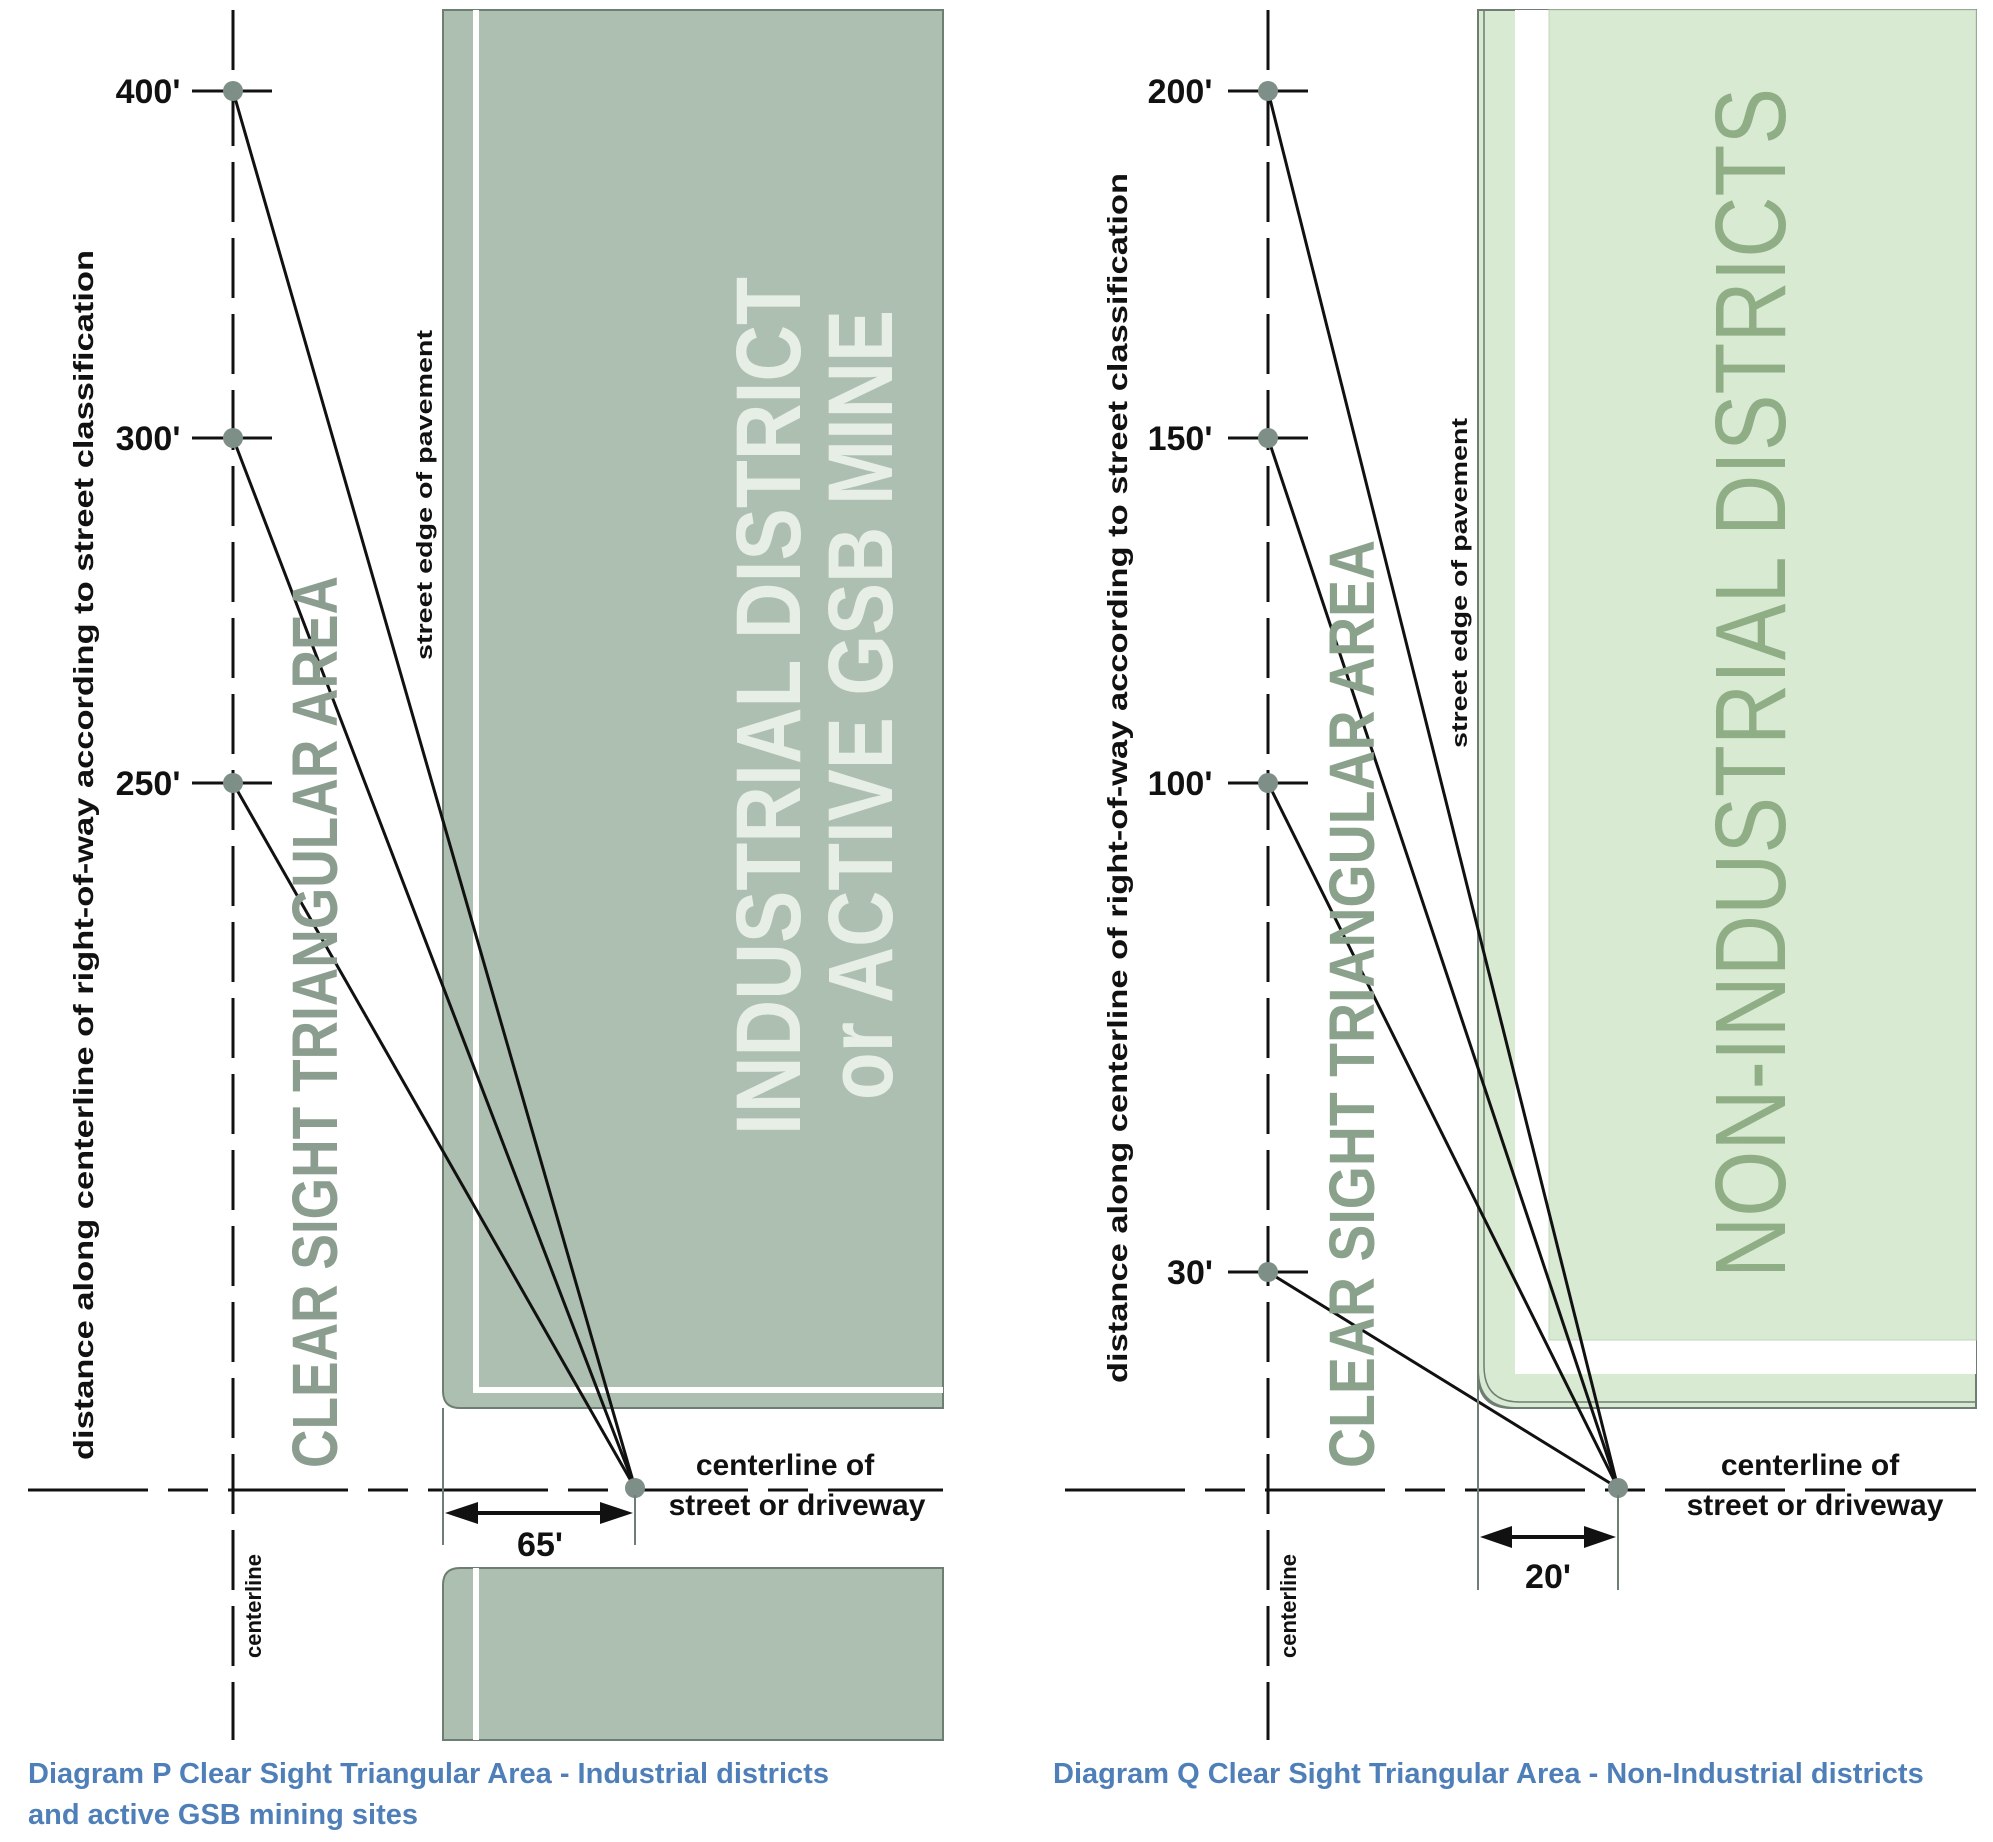  Describe the element at coordinates (1810, 1465) in the screenshot. I see `street-label-q-line1: centerline of` at that location.